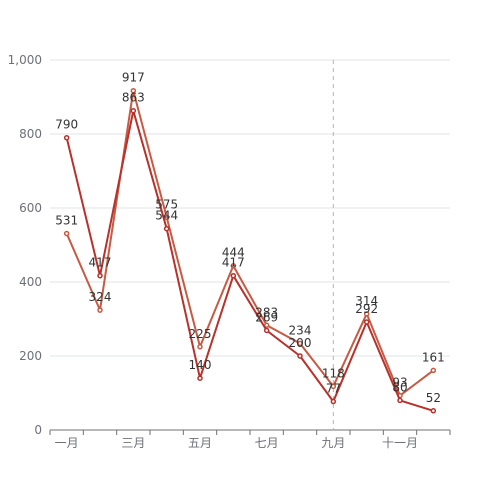 This screenshot has width=500, height=504. Describe the element at coordinates (200, 334) in the screenshot. I see `data-label: 225` at that location.